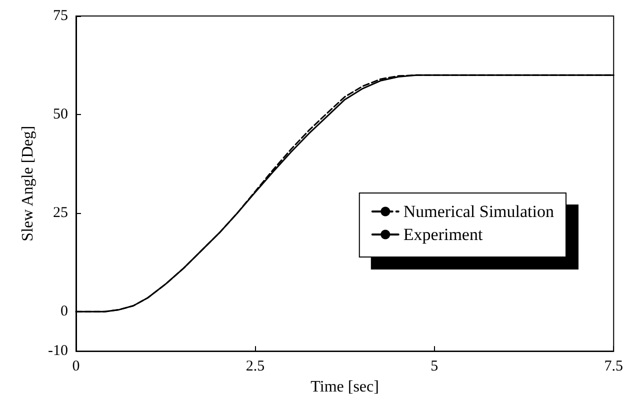  Describe the element at coordinates (344, 387) in the screenshot. I see `x-axis-title: Time [sec]` at that location.